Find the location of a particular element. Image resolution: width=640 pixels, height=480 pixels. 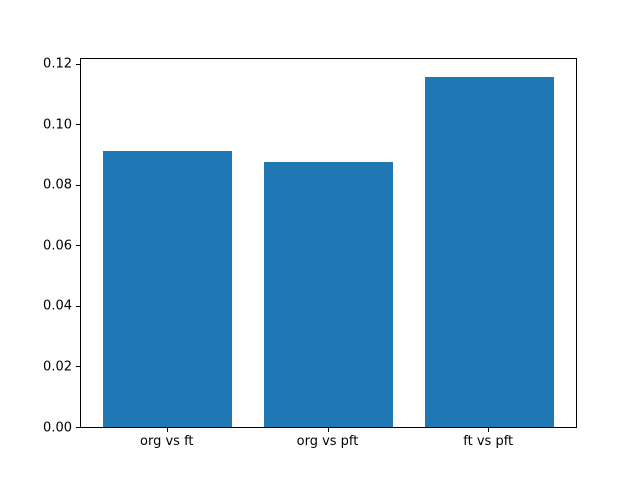

bar-org-vs-ft is located at coordinates (168, 289).